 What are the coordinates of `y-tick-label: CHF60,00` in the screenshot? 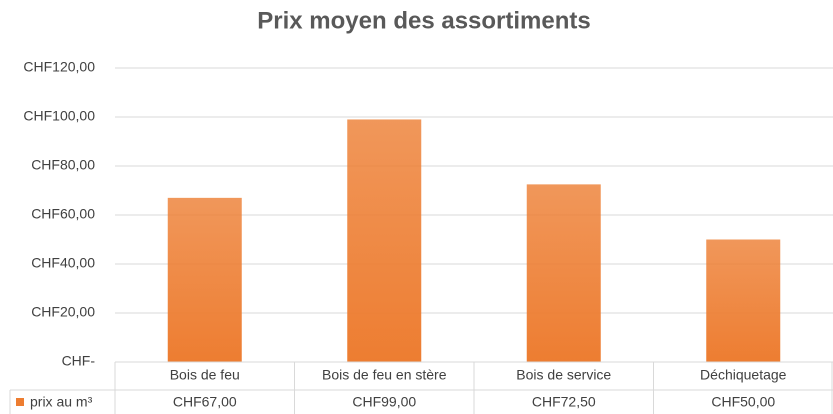 It's located at (63, 214).